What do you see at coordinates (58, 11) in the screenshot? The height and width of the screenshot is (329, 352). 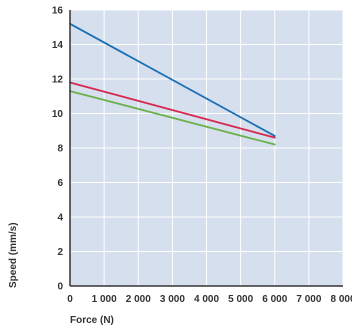 I see `y-tick-label: 16` at bounding box center [58, 11].